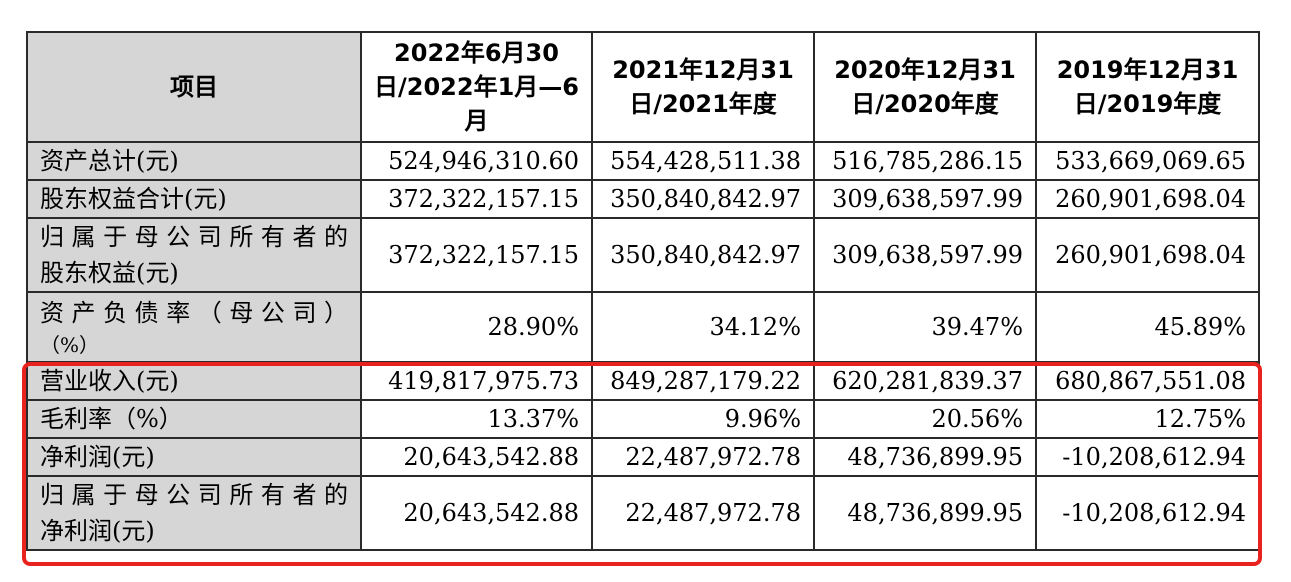 The width and height of the screenshot is (1291, 582). Describe the element at coordinates (194, 313) in the screenshot. I see `row-label-line: 资产负债率（母公司）` at that location.